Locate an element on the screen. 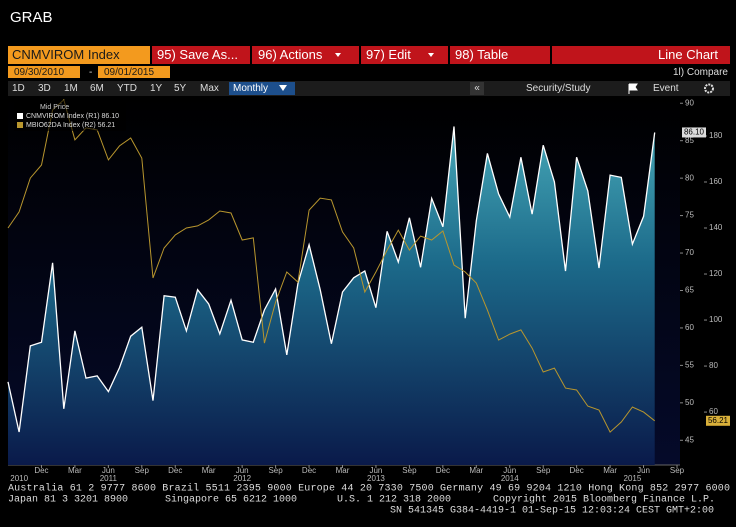 This screenshot has height=527, width=736. year-label: 2015 is located at coordinates (633, 478).